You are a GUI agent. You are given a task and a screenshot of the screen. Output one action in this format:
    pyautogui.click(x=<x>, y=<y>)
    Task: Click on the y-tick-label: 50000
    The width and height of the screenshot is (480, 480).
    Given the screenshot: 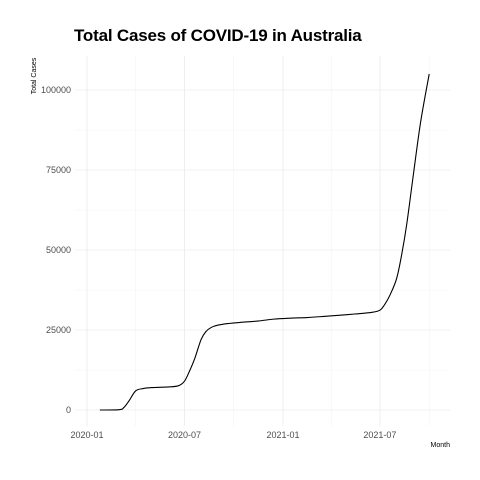 What is the action you would take?
    pyautogui.click(x=58, y=250)
    